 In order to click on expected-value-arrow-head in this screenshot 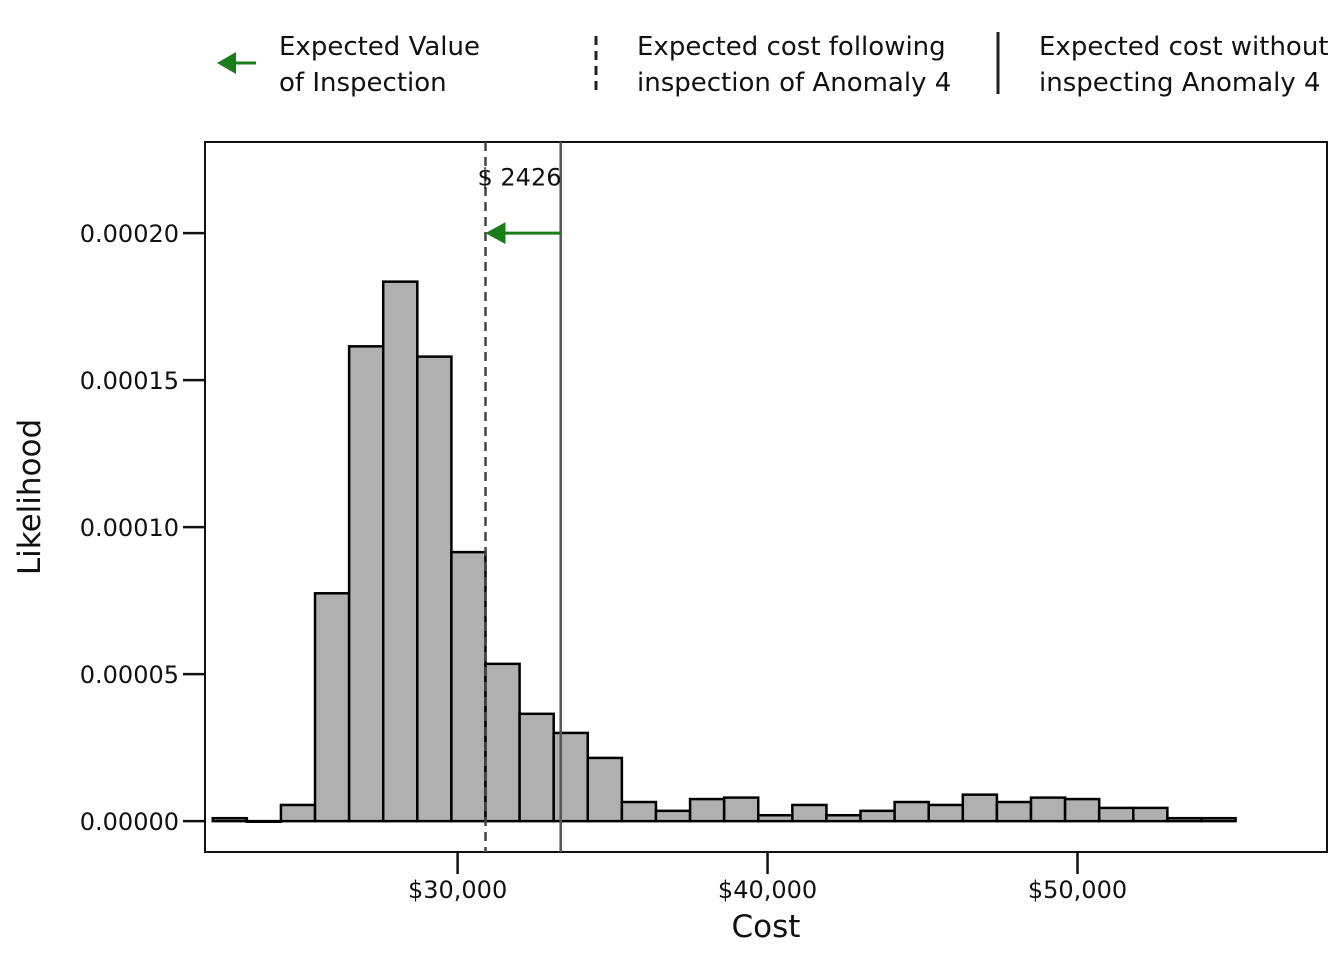, I will do `click(495, 233)`.